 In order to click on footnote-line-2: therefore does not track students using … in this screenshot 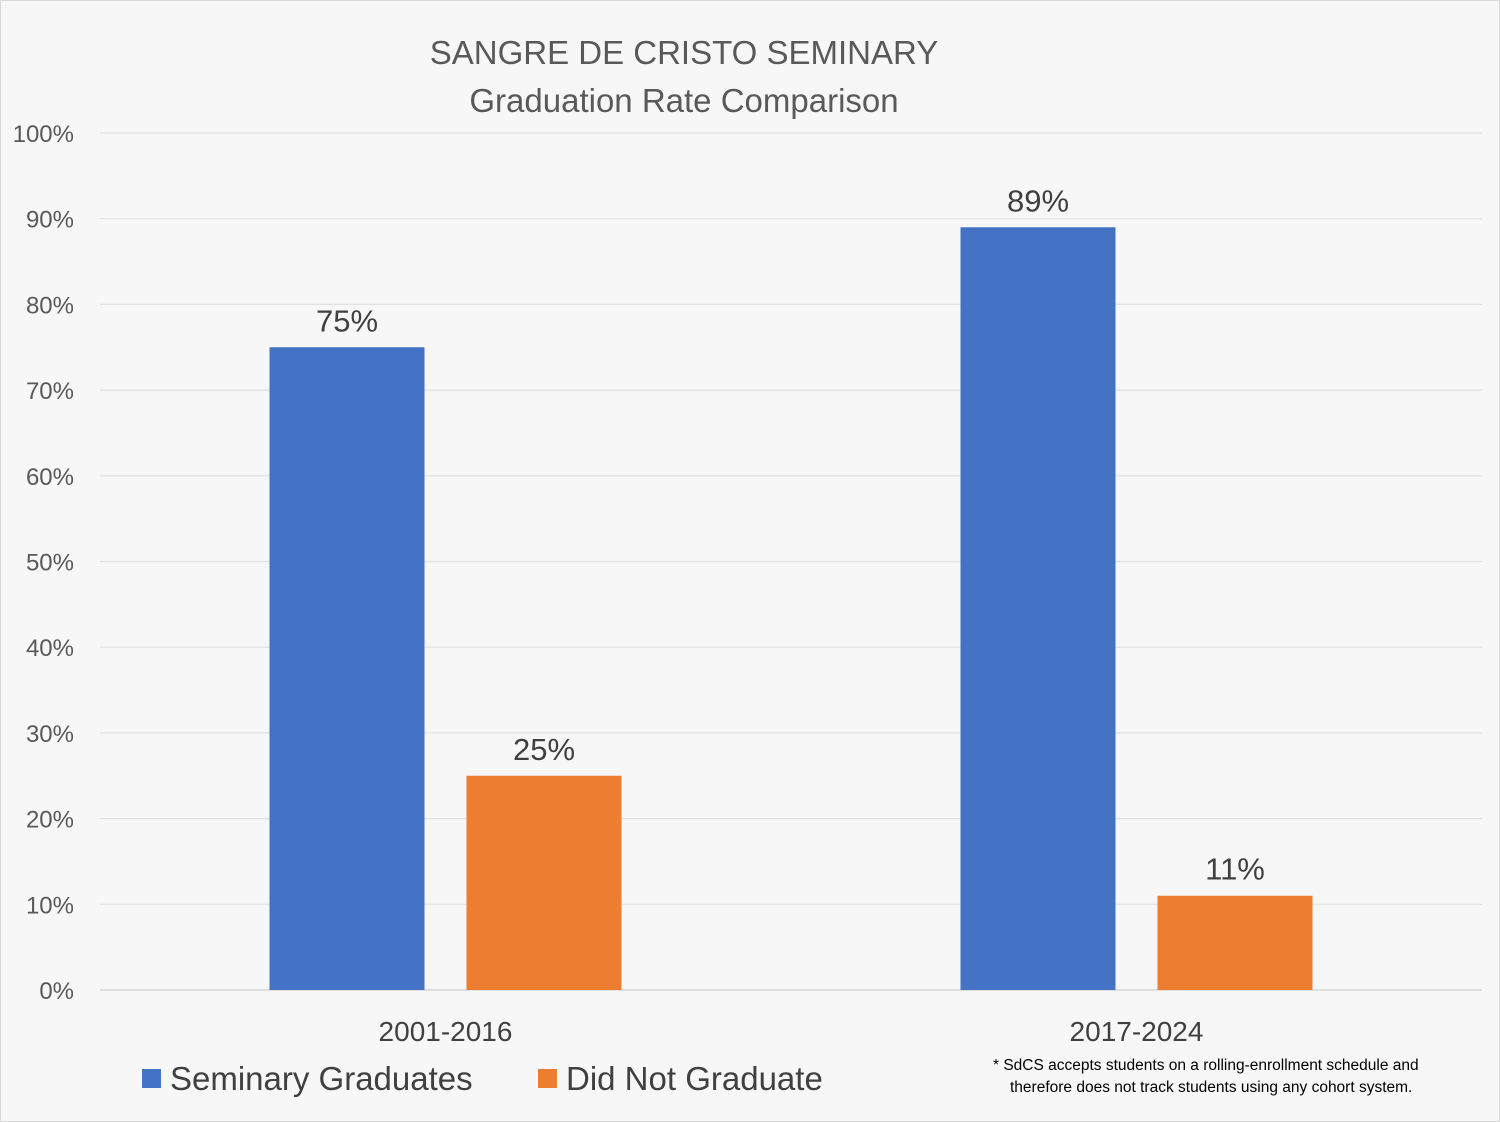, I will do `click(1211, 1087)`.